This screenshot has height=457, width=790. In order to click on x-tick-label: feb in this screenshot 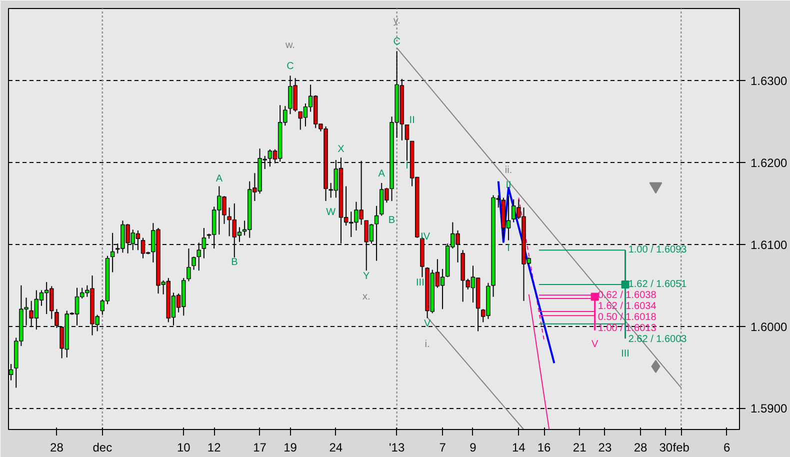, I will do `click(681, 447)`.